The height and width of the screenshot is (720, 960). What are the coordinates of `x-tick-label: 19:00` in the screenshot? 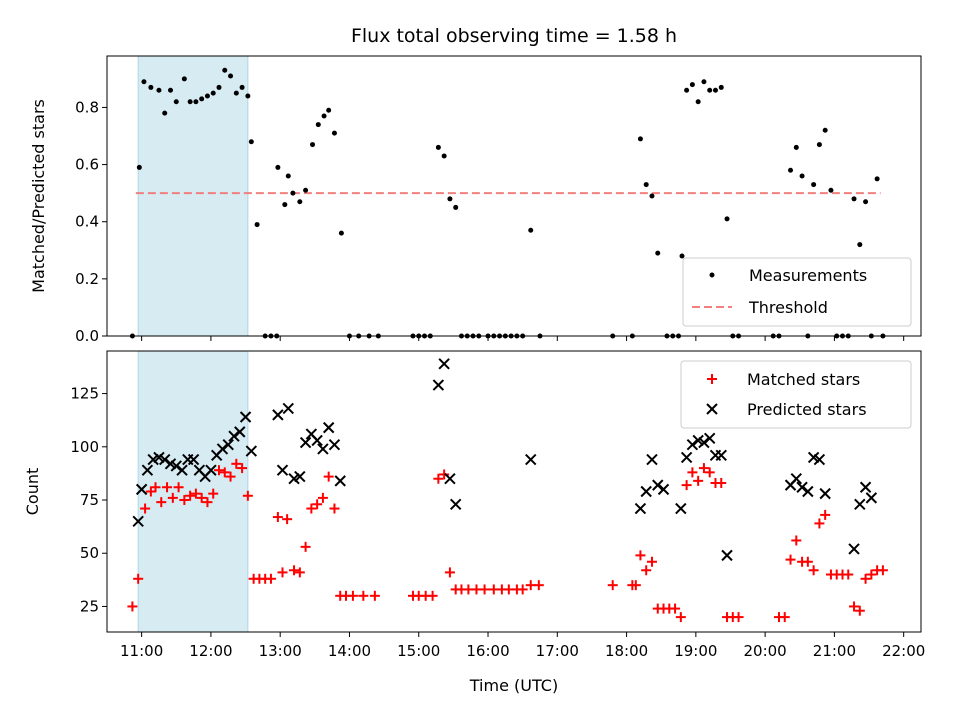 It's located at (695, 651).